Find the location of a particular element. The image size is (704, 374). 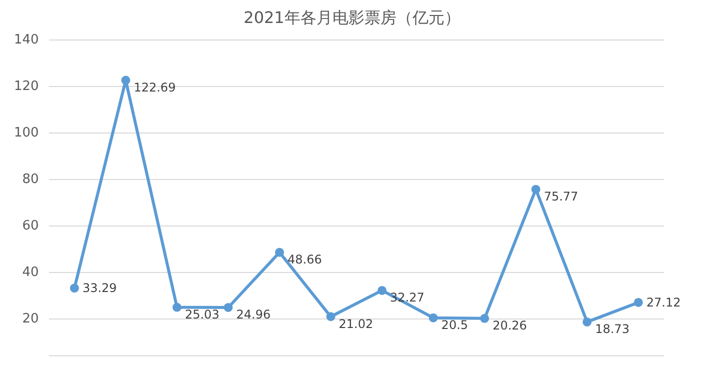

data-label: 75.77 is located at coordinates (561, 196).